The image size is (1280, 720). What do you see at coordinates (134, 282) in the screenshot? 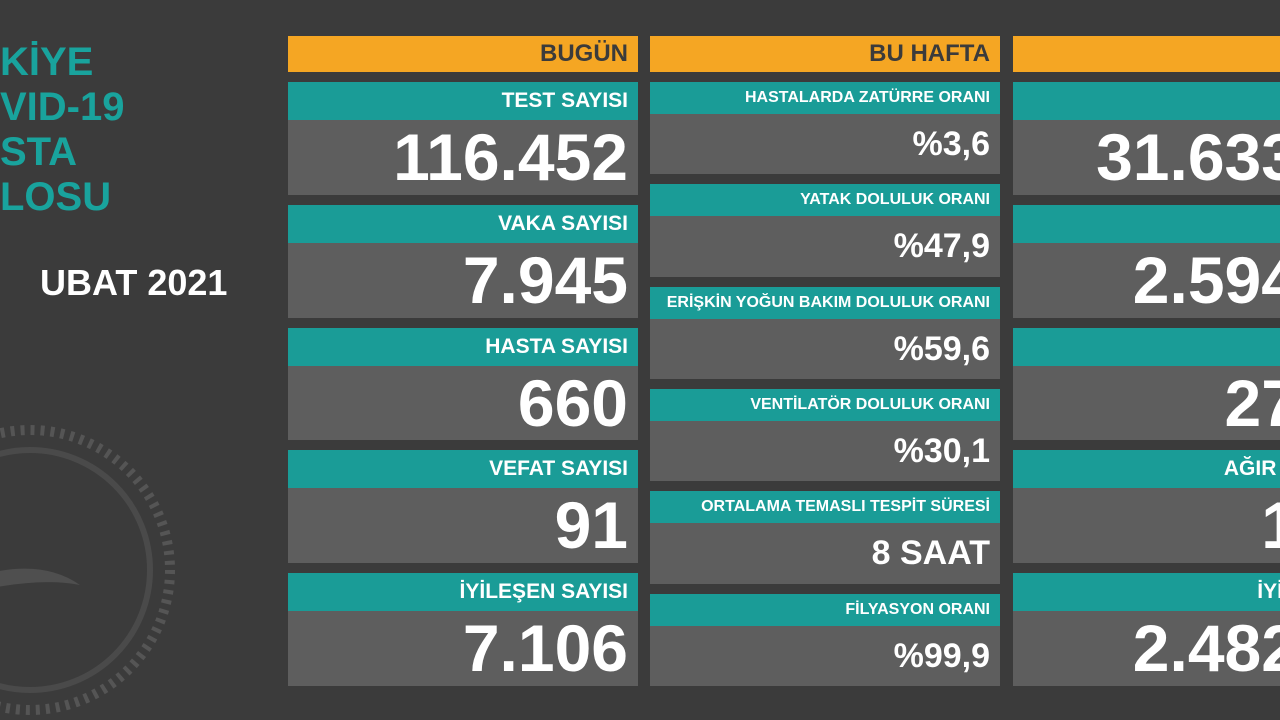
I see `date: UBAT 2021` at bounding box center [134, 282].